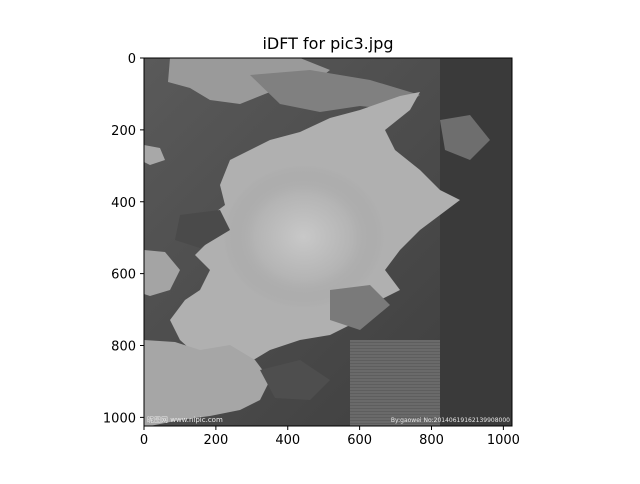 The width and height of the screenshot is (640, 484). I want to click on image-region-bottom-left, so click(207, 383).